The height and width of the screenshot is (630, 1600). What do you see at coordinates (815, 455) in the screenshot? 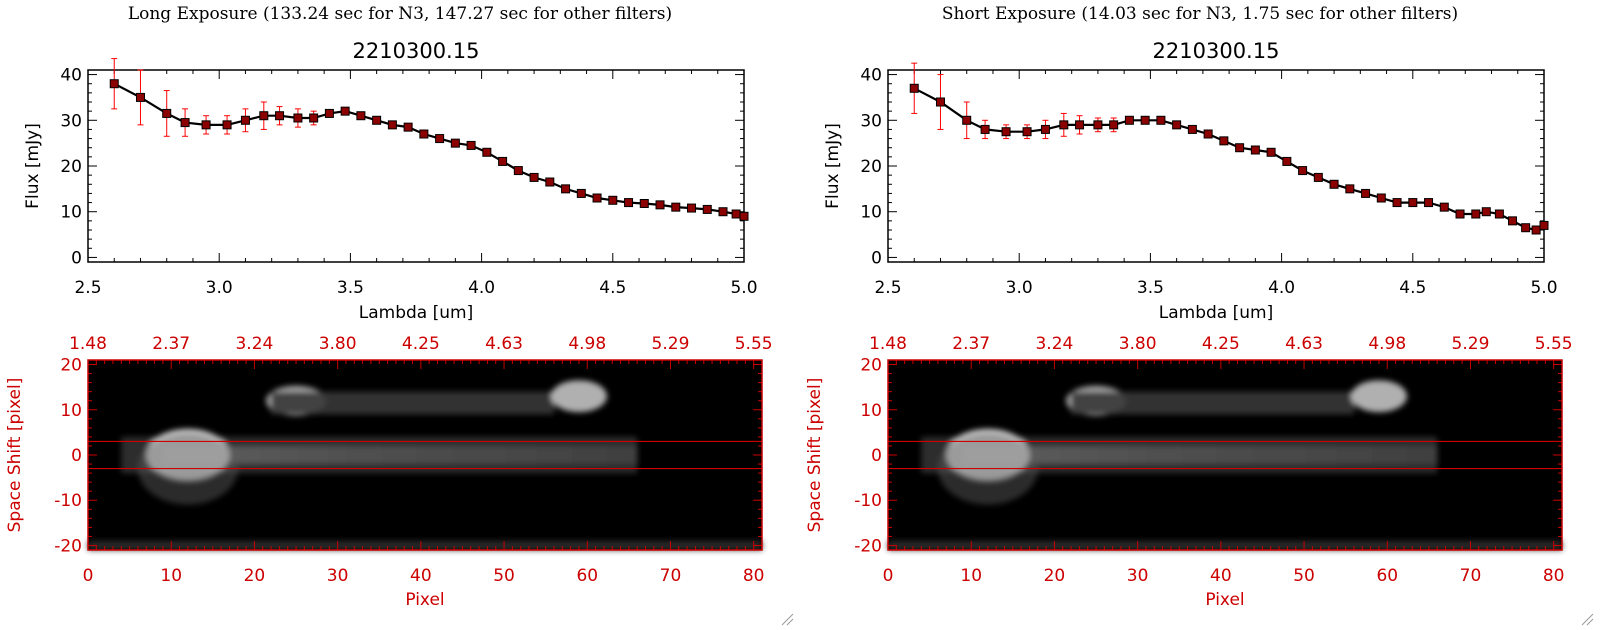
I see `shift-axis-label: Space Shift [pixel]` at bounding box center [815, 455].